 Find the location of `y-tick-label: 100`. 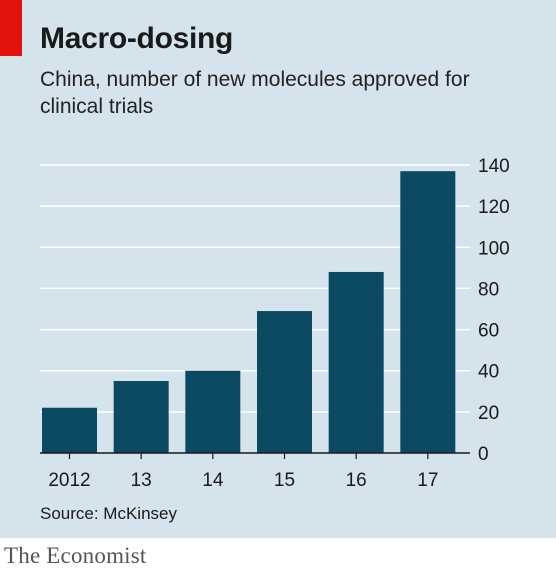

y-tick-label: 100 is located at coordinates (494, 248).